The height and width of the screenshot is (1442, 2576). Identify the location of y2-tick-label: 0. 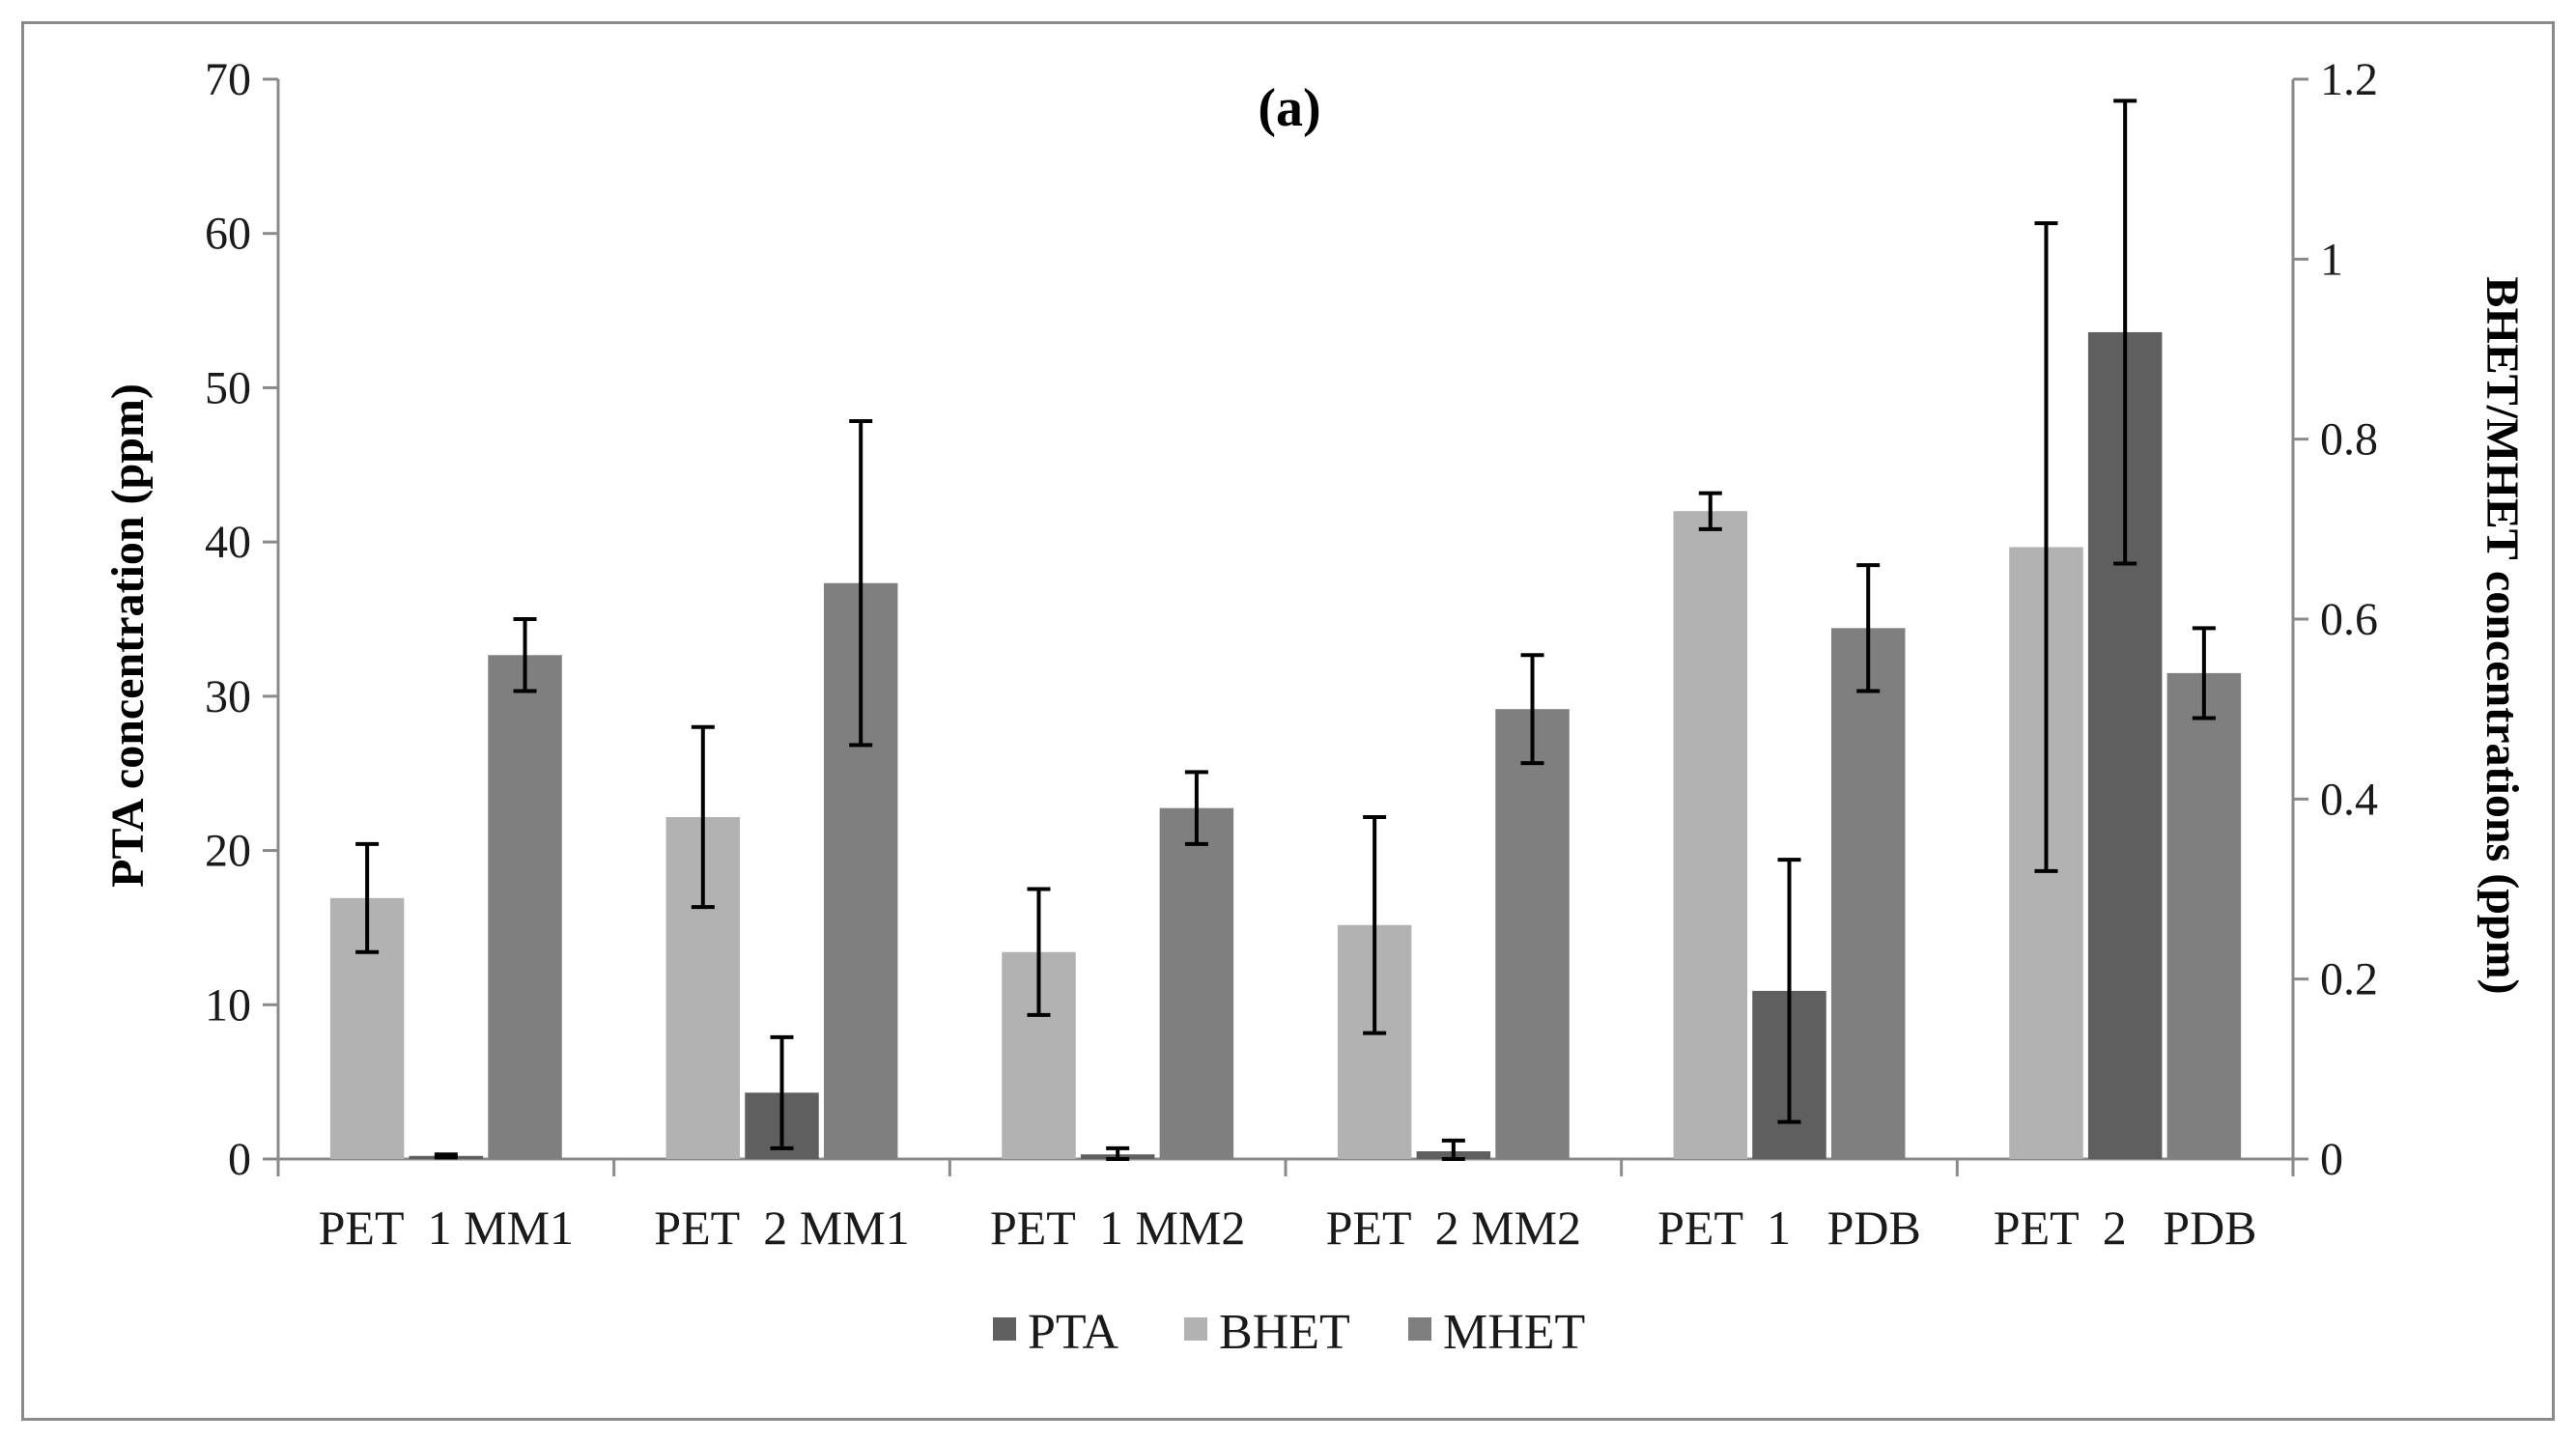
(2331, 1160).